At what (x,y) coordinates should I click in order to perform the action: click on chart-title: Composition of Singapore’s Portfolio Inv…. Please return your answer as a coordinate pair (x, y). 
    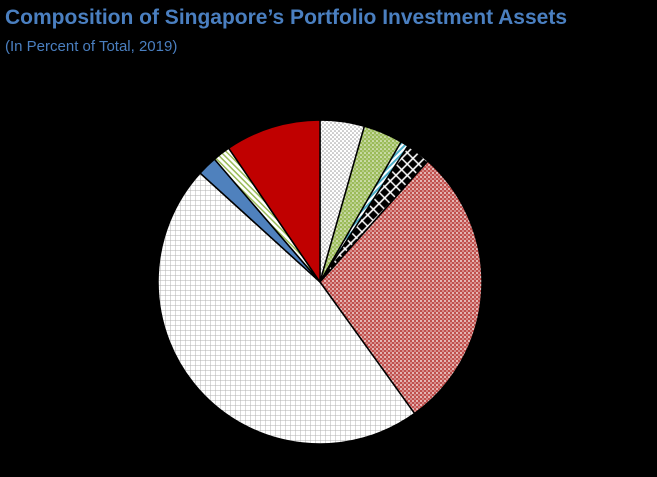
    Looking at the image, I should click on (286, 17).